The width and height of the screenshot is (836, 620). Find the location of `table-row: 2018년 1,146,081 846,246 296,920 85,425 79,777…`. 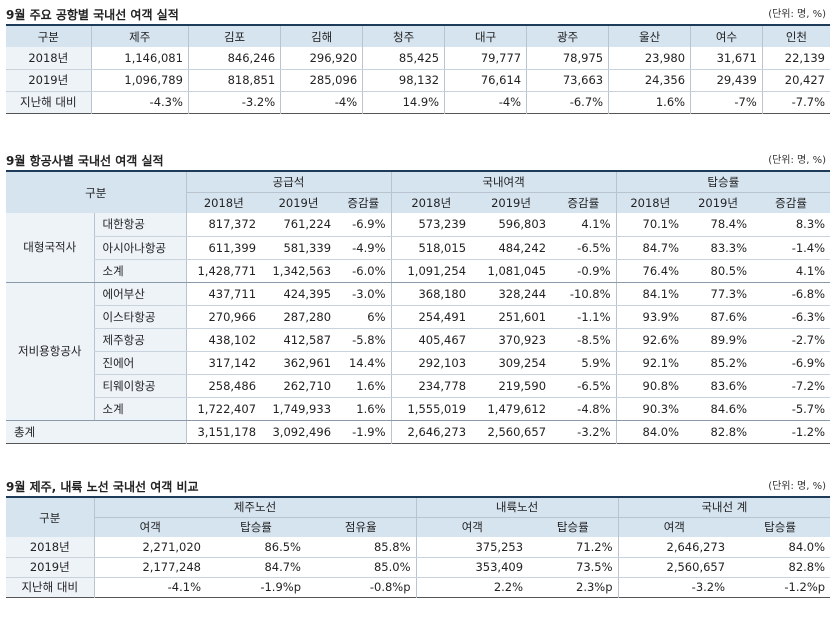

table-row: 2018년 1,146,081 846,246 296,920 85,425 79,777… is located at coordinates (418, 58).